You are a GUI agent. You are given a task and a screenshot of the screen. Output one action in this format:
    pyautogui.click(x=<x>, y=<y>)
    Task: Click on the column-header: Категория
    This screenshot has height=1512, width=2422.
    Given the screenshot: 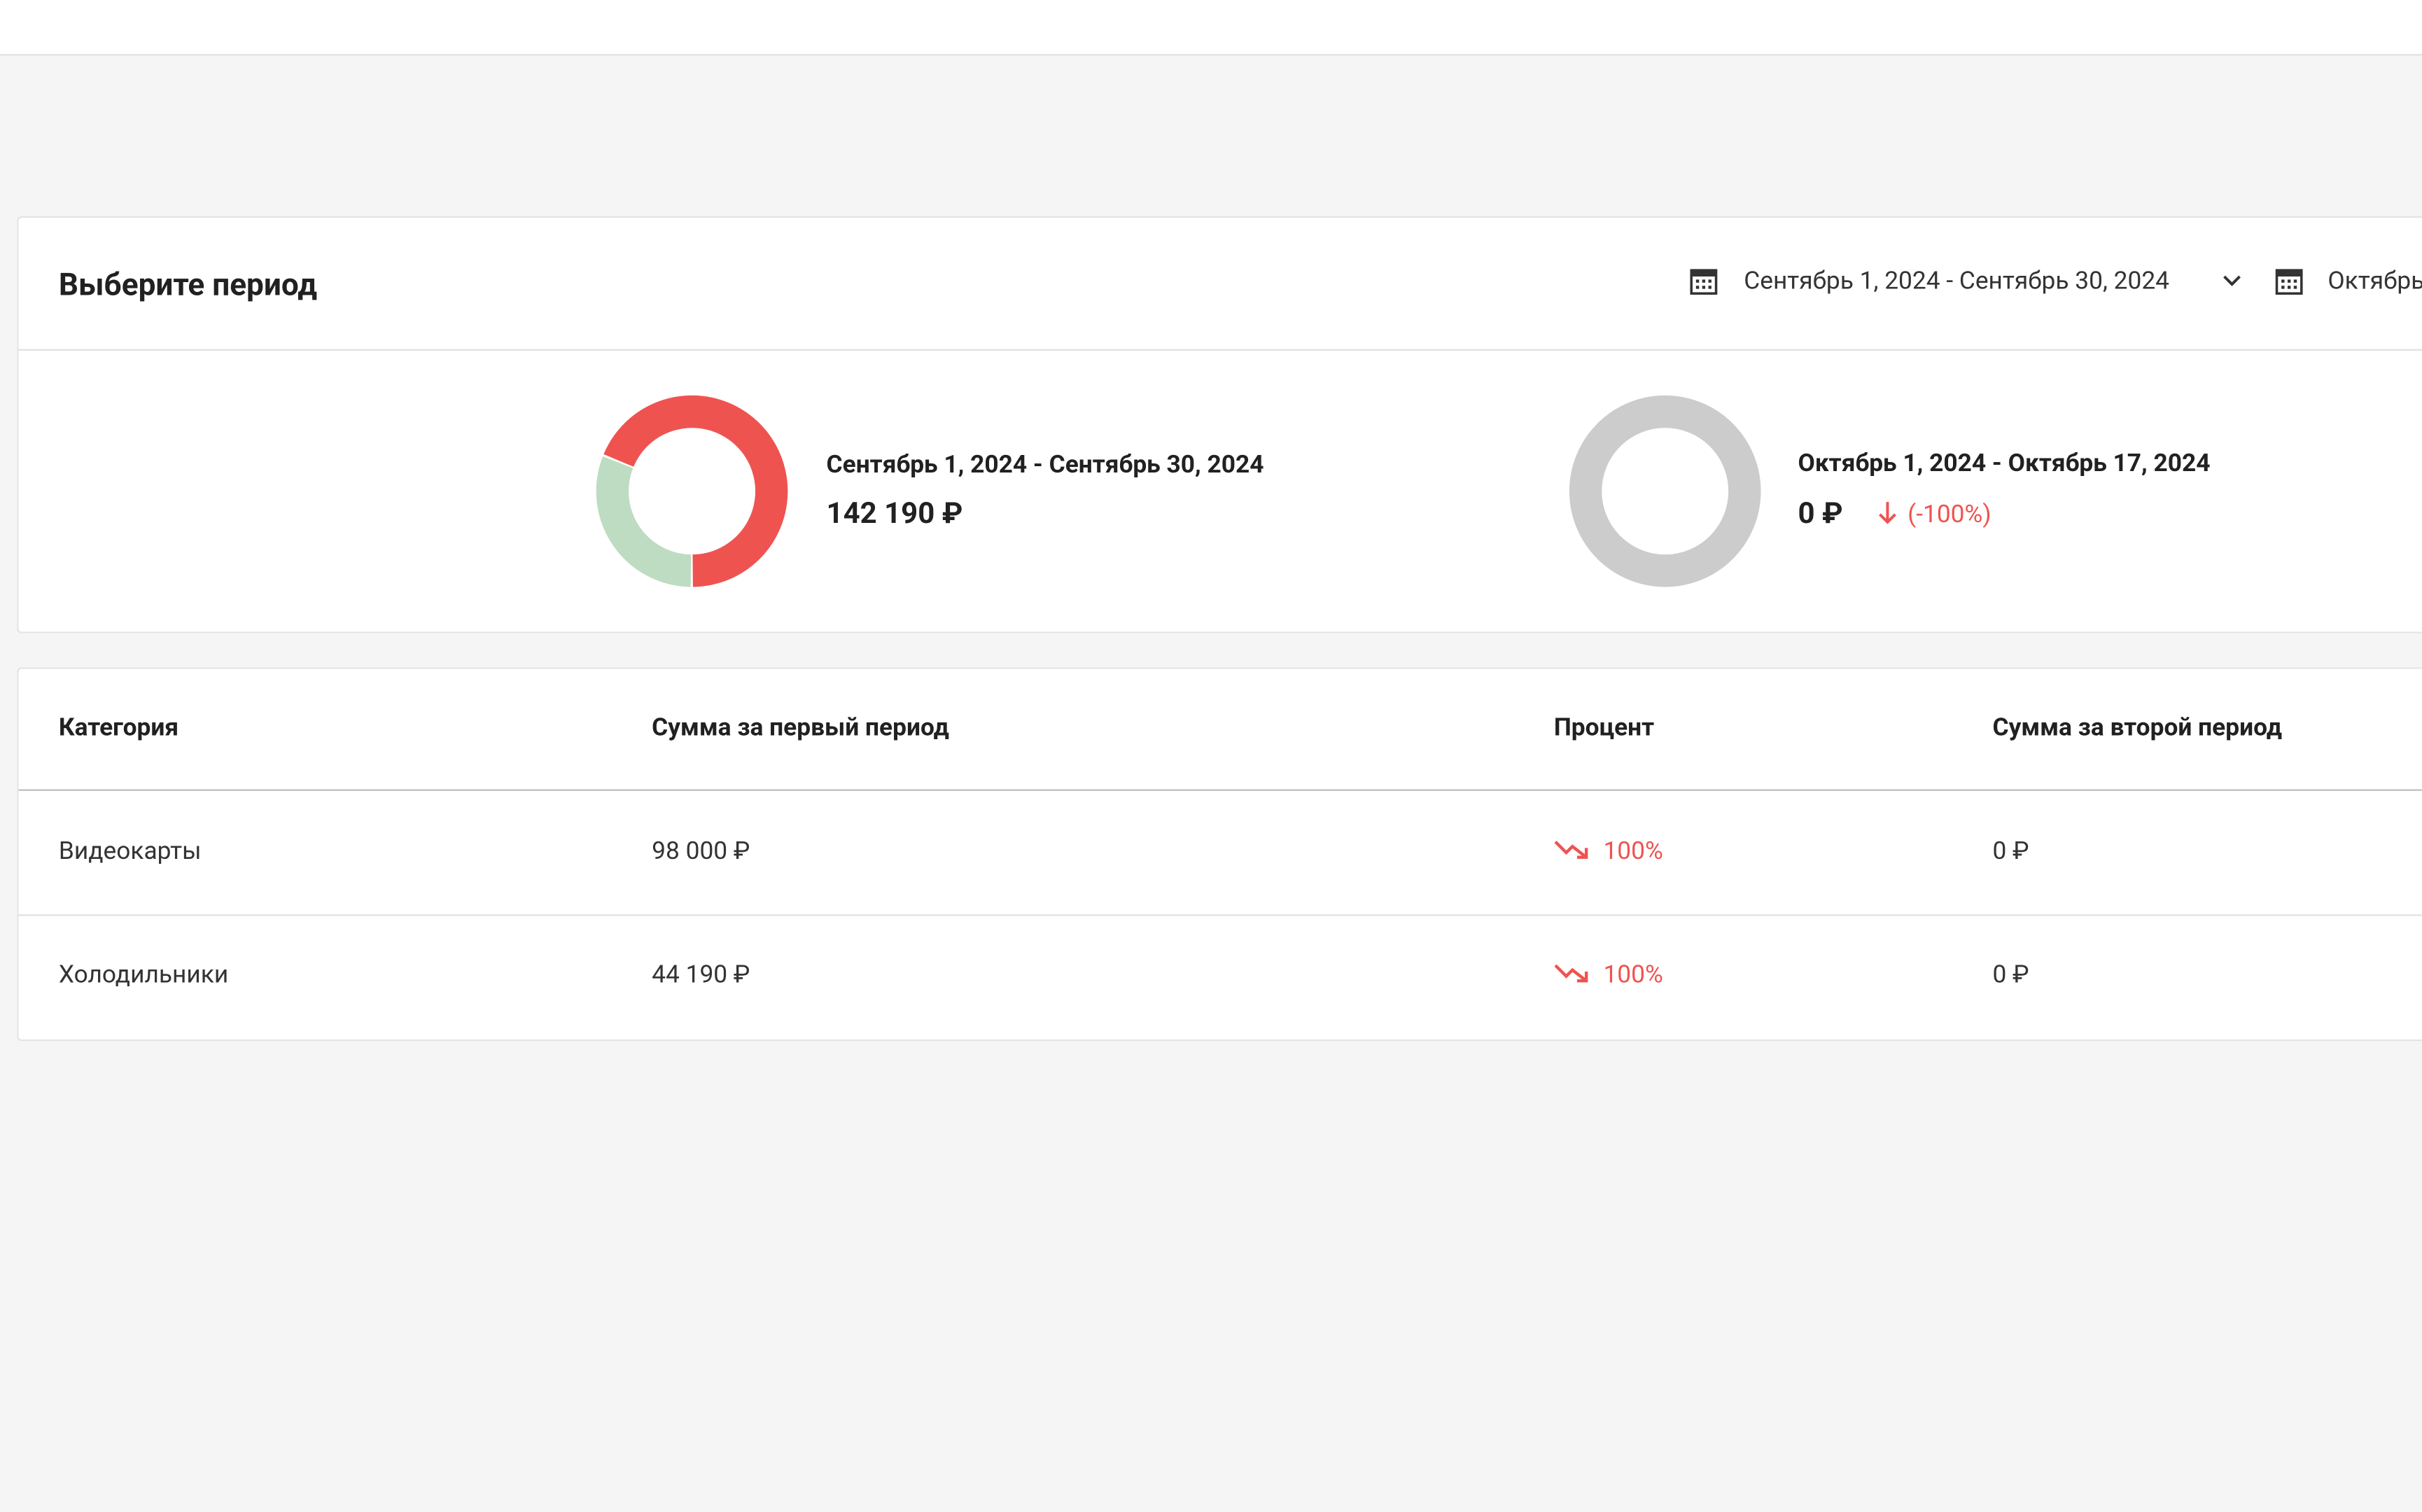 What is the action you would take?
    pyautogui.click(x=118, y=727)
    